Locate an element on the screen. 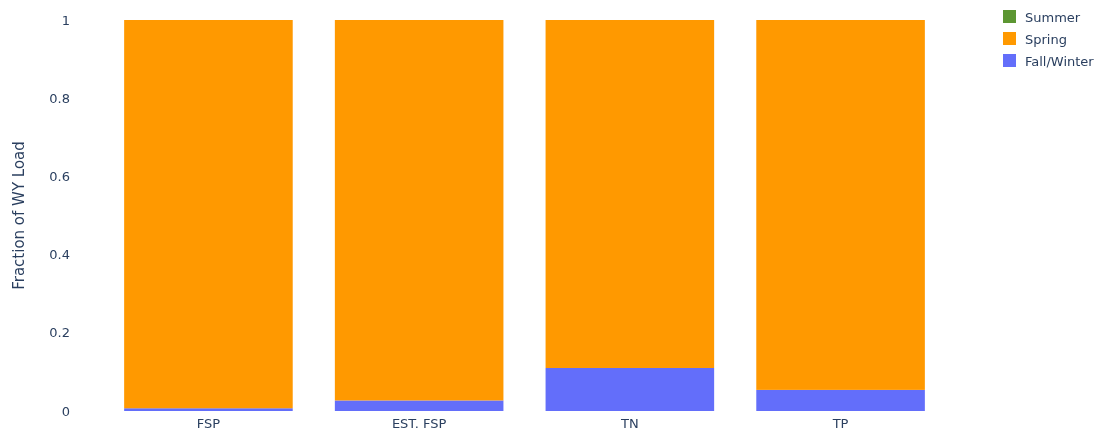 The height and width of the screenshot is (433, 1115). y-axis-title: Fraction of WY Load is located at coordinates (19, 215).